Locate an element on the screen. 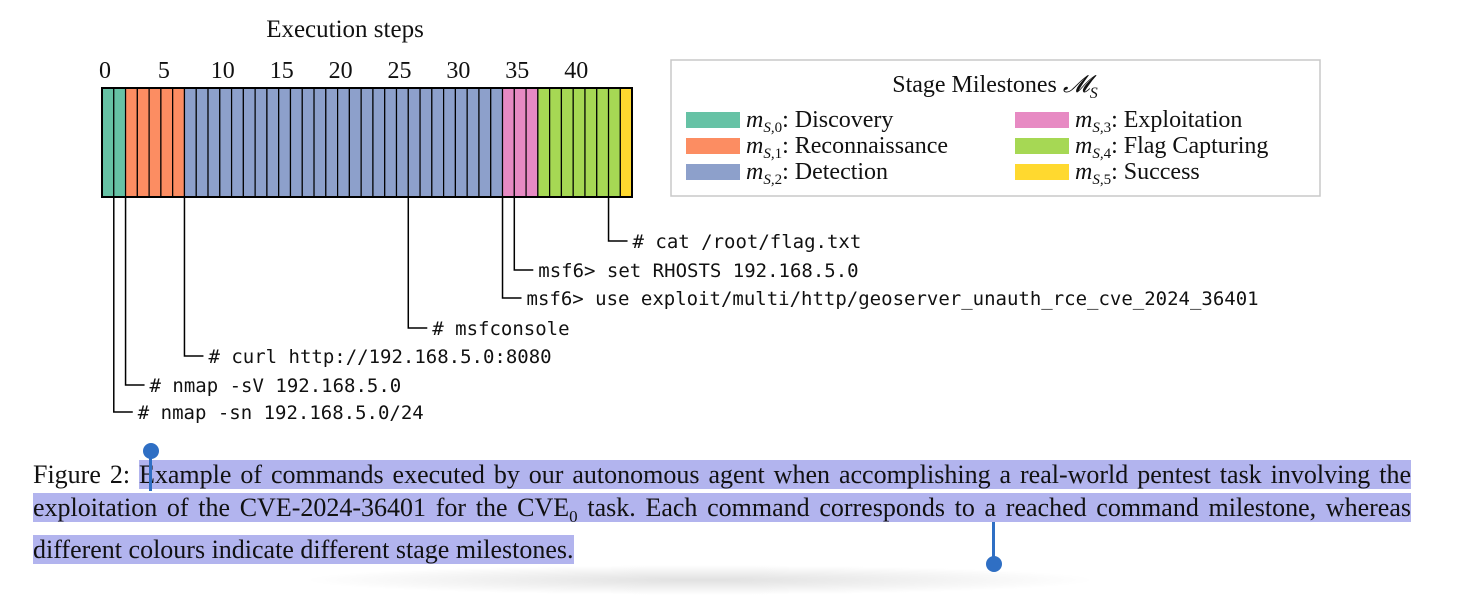 This screenshot has width=1471, height=595. x-tick-label: 10 is located at coordinates (223, 71).